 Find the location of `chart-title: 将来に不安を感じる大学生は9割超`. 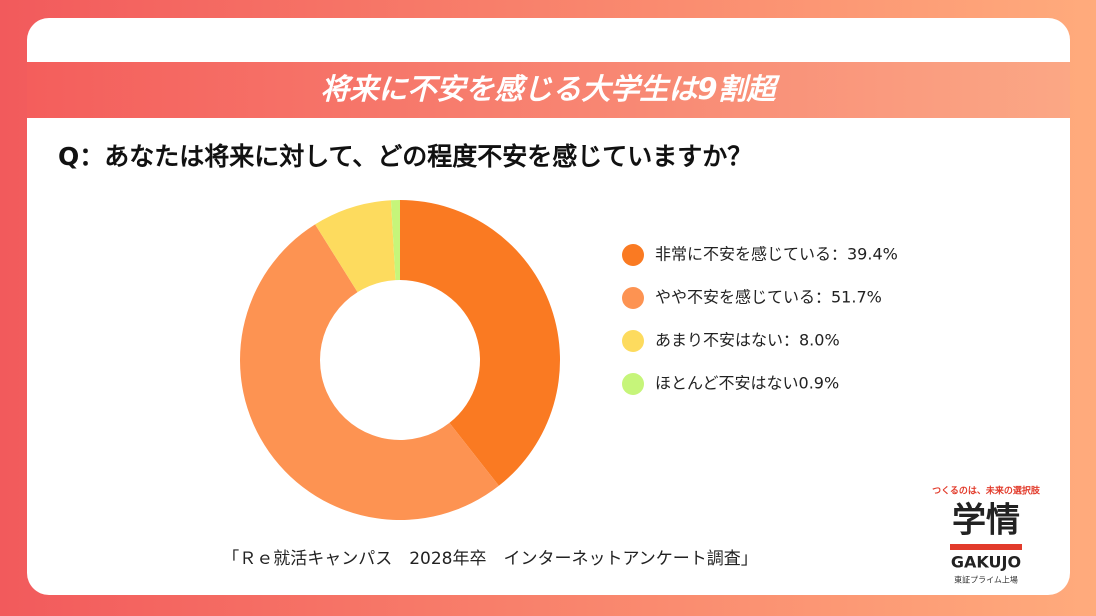

chart-title: 将来に不安を感じる大学生は9割超 is located at coordinates (550, 89).